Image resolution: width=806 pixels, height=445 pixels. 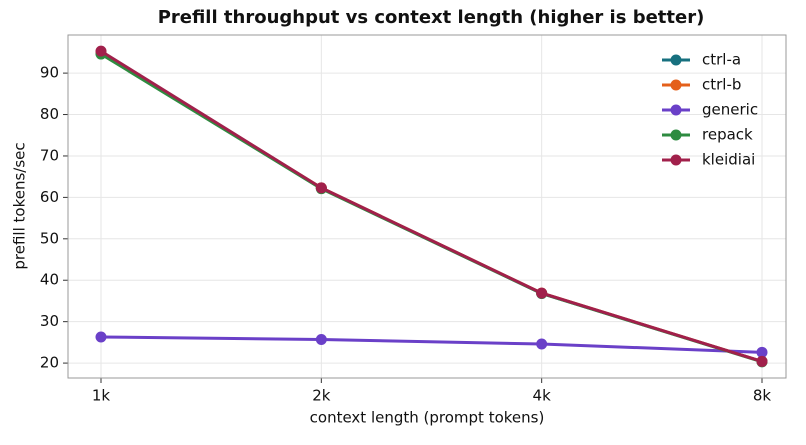 I want to click on y-tick-label: 50, so click(x=49, y=238).